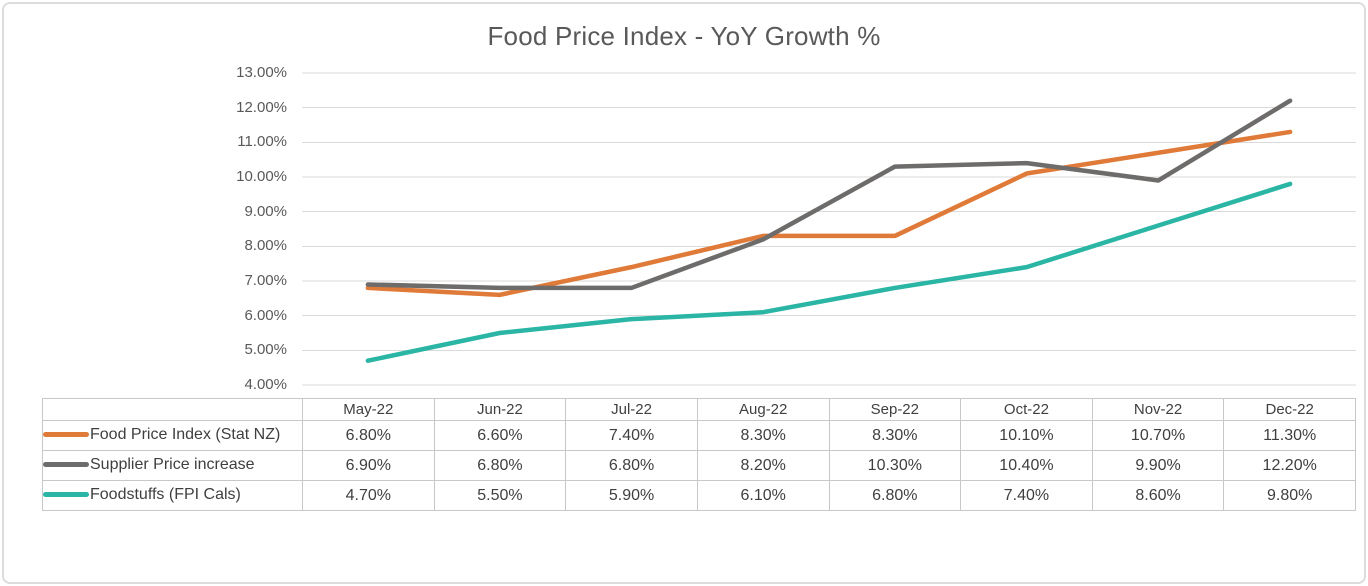 The width and height of the screenshot is (1368, 586). I want to click on month-header-cell: Oct-22, so click(1026, 409).